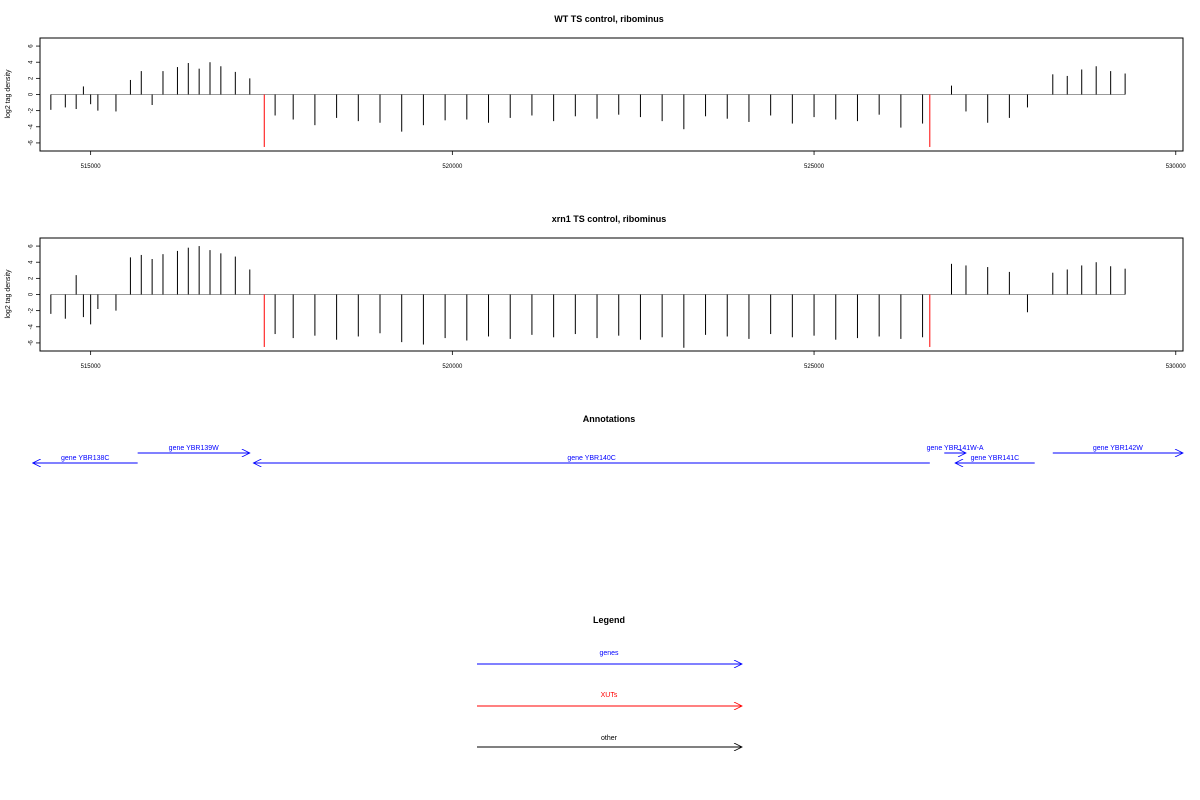 The height and width of the screenshot is (800, 1200). I want to click on legend-item-other: other, so click(609, 741).